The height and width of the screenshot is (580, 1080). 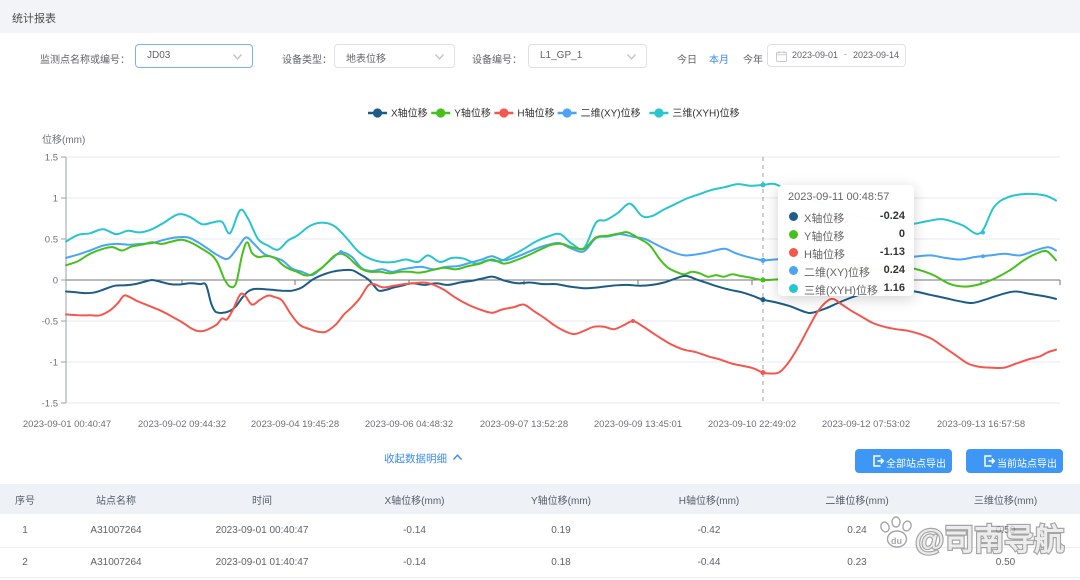 I want to click on svg-text: 2023-09-06 04:48:32, so click(x=409, y=424).